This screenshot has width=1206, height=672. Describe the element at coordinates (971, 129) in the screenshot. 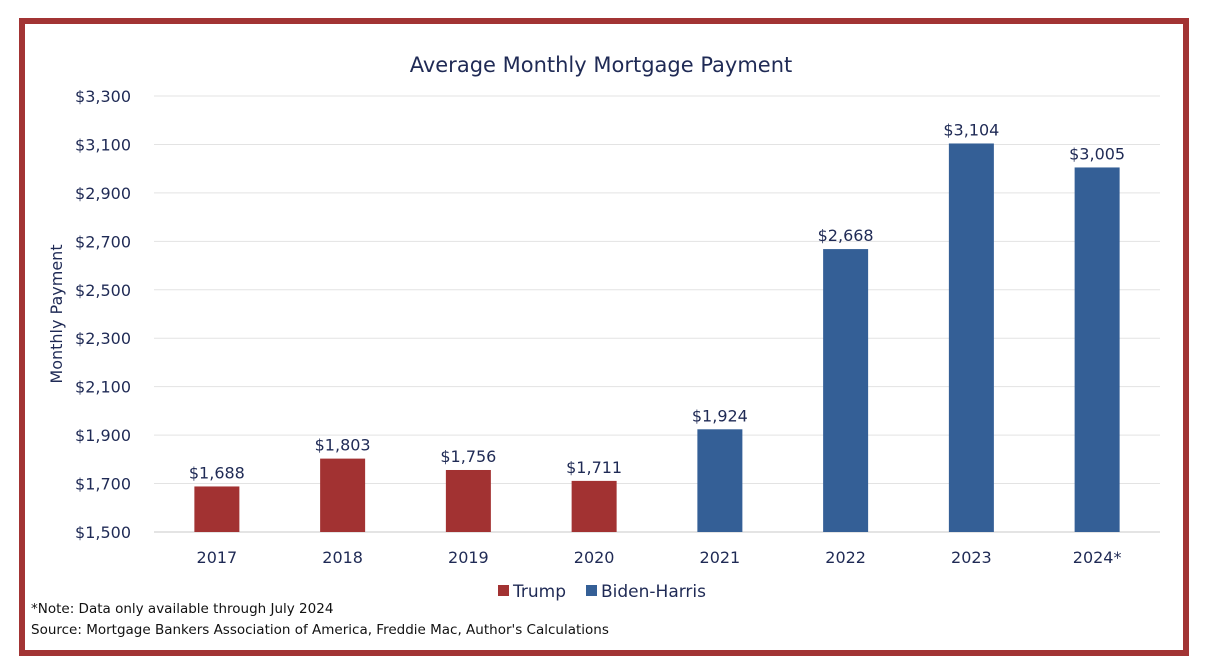

I see `data-label-2023: $3,104` at that location.